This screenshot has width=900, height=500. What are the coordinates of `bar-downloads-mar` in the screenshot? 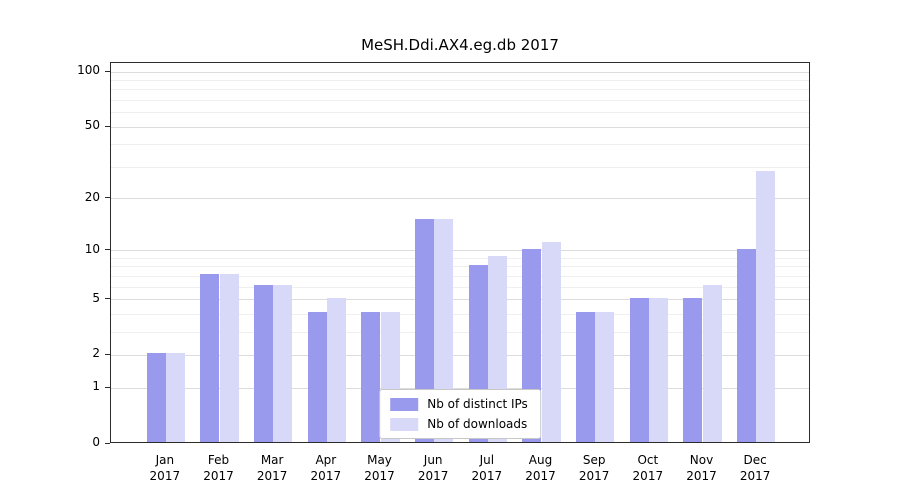 It's located at (283, 363).